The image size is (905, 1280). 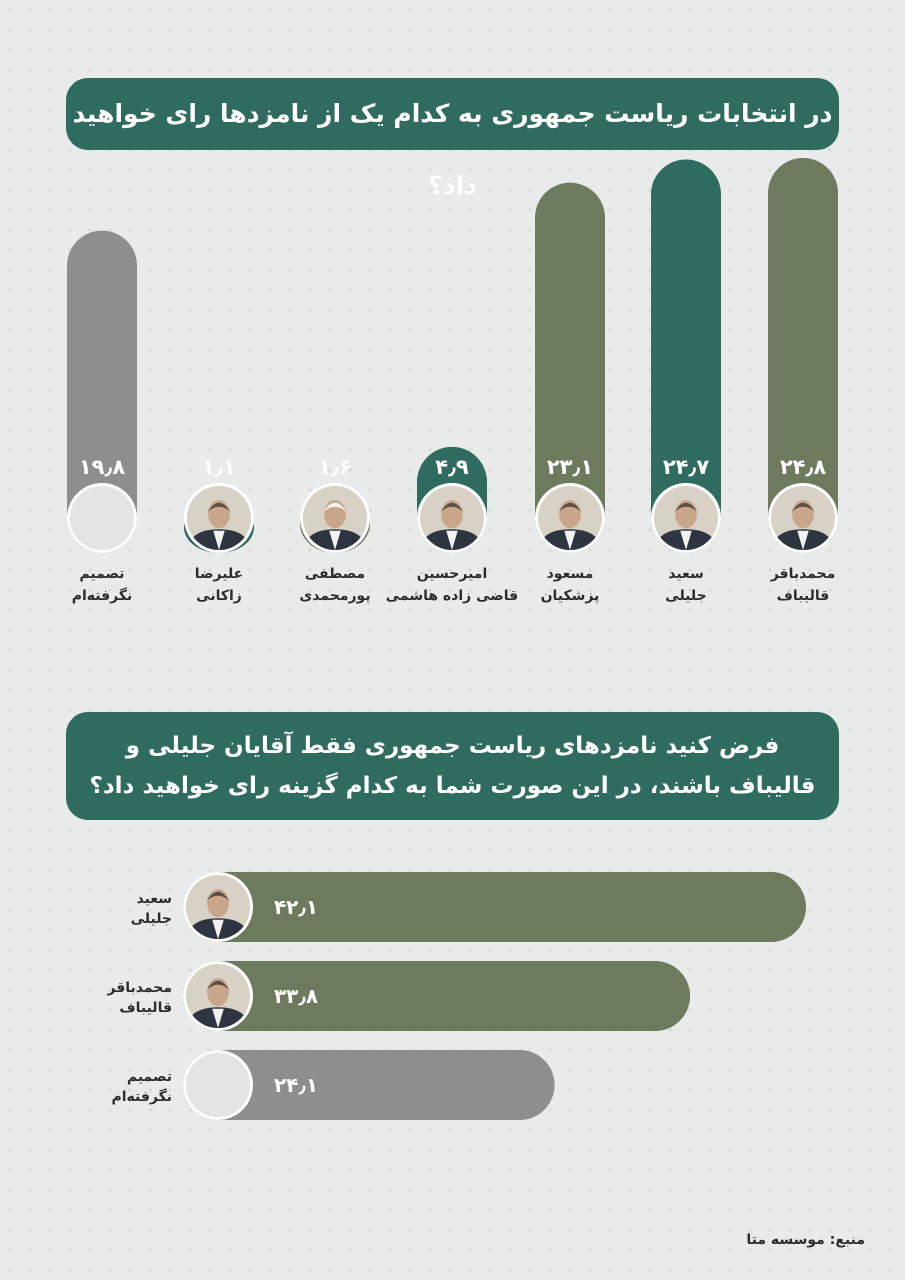 I want to click on category-label: زاکانی, so click(x=219, y=596).